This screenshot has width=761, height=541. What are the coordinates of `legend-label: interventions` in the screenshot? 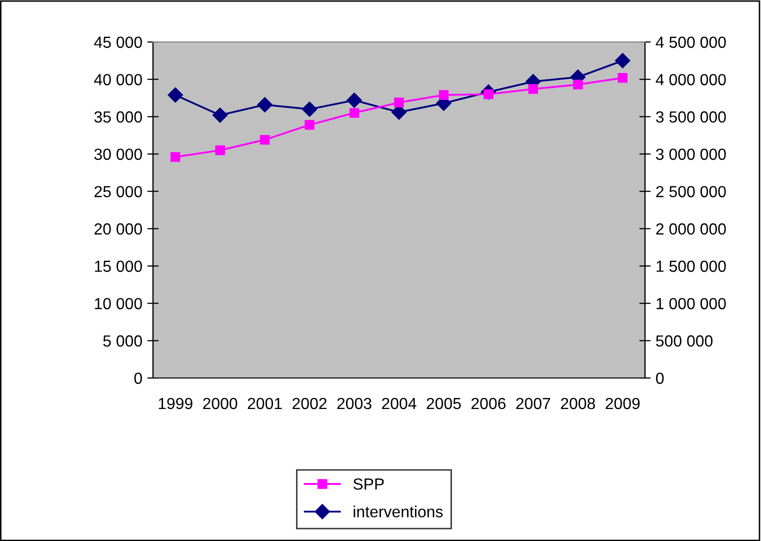 It's located at (398, 512).